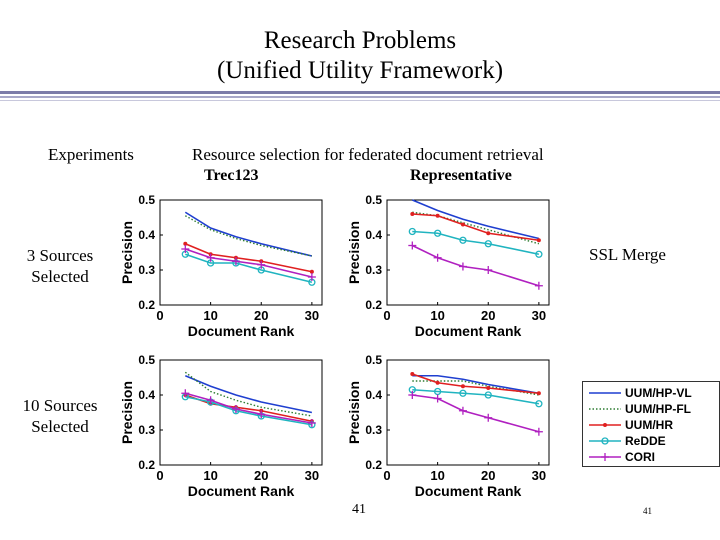  What do you see at coordinates (360, 92) in the screenshot?
I see `title-divider` at bounding box center [360, 92].